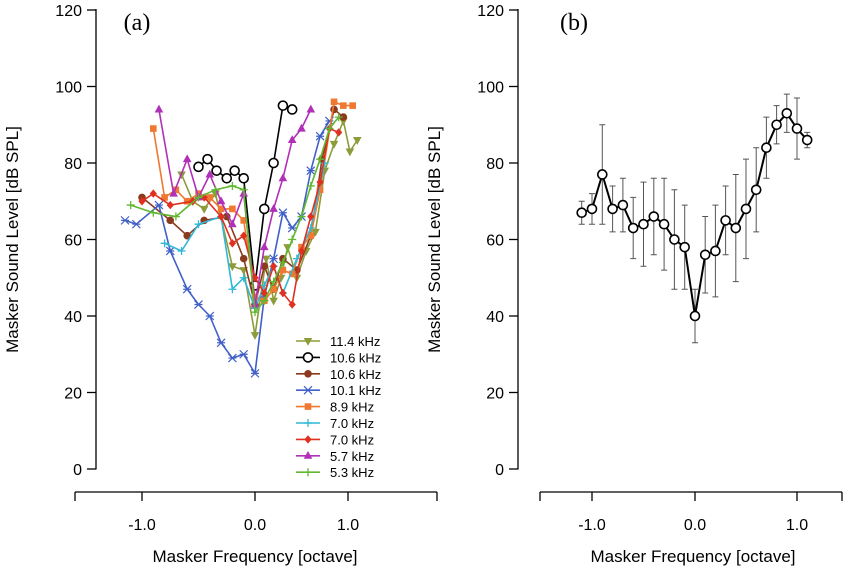 The image size is (850, 569). Describe the element at coordinates (490, 11) in the screenshot. I see `y-tick-label: 120` at that location.